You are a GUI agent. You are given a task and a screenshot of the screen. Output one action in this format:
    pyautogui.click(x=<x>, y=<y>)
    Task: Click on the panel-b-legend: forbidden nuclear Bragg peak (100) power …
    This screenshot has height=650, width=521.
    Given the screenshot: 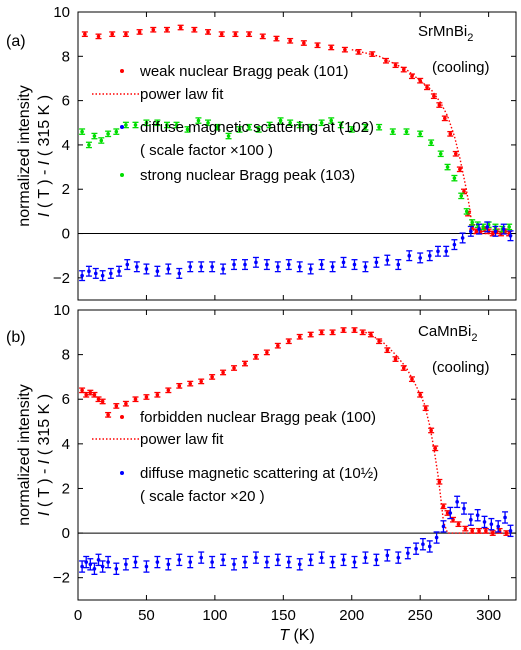 What is the action you would take?
    pyautogui.click(x=235, y=457)
    